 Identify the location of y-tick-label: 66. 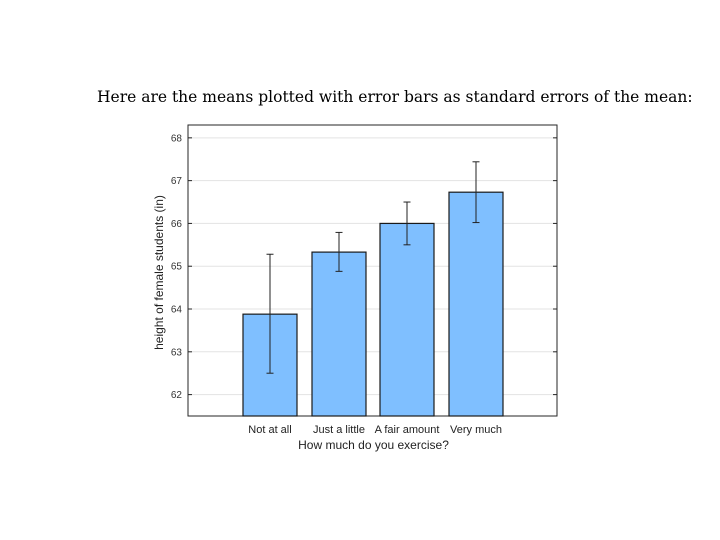
(177, 224).